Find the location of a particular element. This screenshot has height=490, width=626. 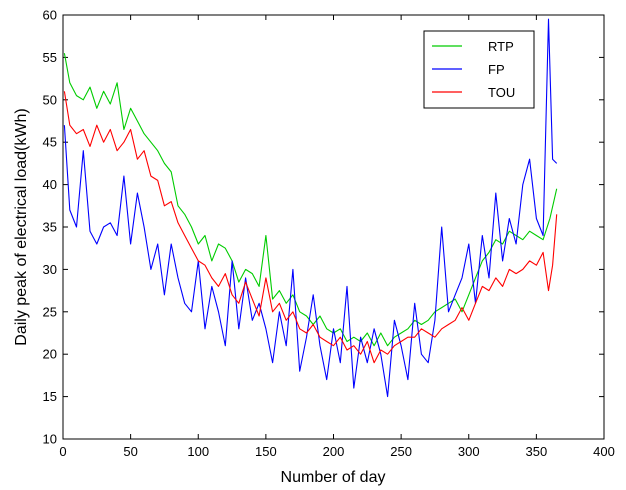

x-tick-label: 150 is located at coordinates (266, 451).